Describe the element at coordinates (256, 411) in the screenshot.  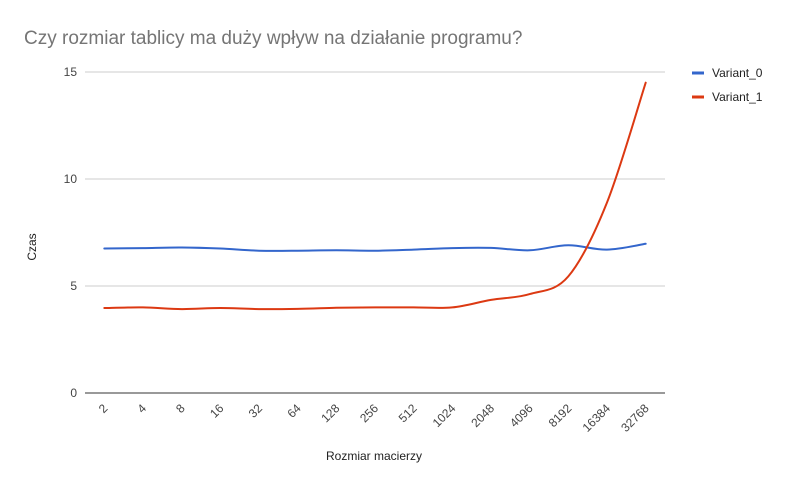
I see `x-tick-label: 32` at that location.